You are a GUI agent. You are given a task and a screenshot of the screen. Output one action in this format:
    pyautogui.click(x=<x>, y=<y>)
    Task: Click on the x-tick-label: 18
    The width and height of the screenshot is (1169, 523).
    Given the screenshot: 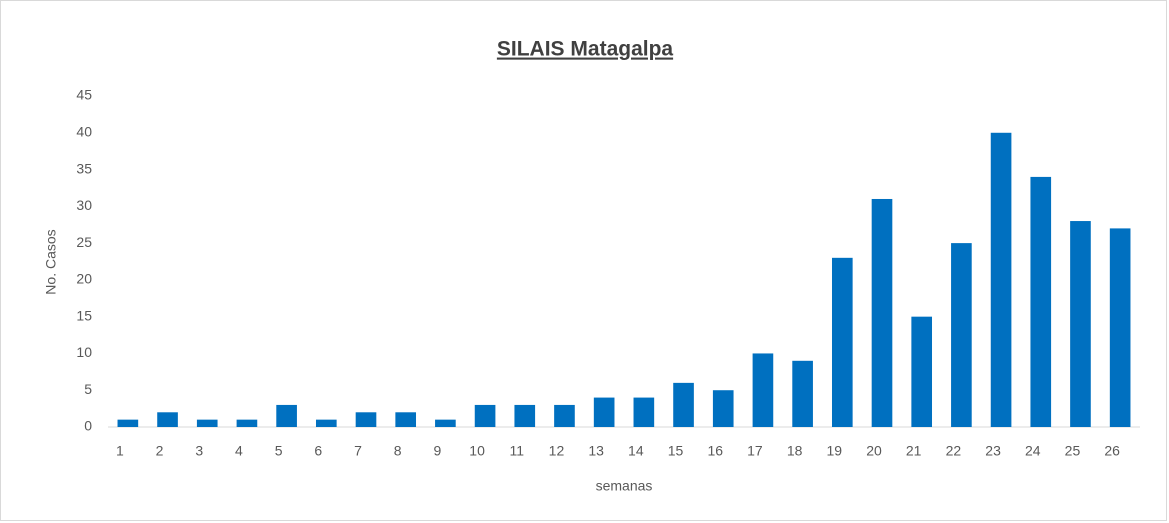 What is the action you would take?
    pyautogui.click(x=795, y=451)
    